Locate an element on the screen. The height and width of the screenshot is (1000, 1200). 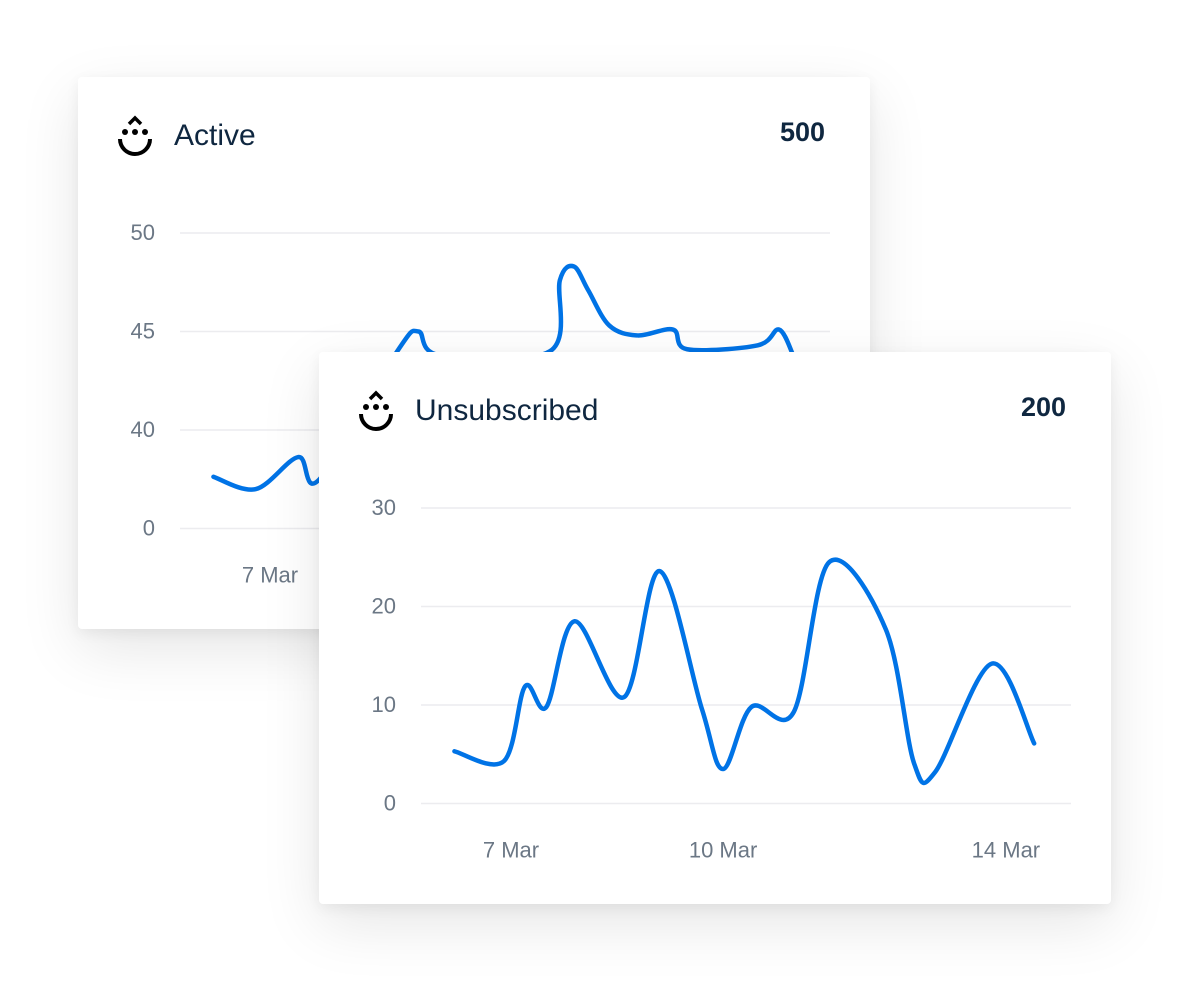
card-value: 500 is located at coordinates (802, 132).